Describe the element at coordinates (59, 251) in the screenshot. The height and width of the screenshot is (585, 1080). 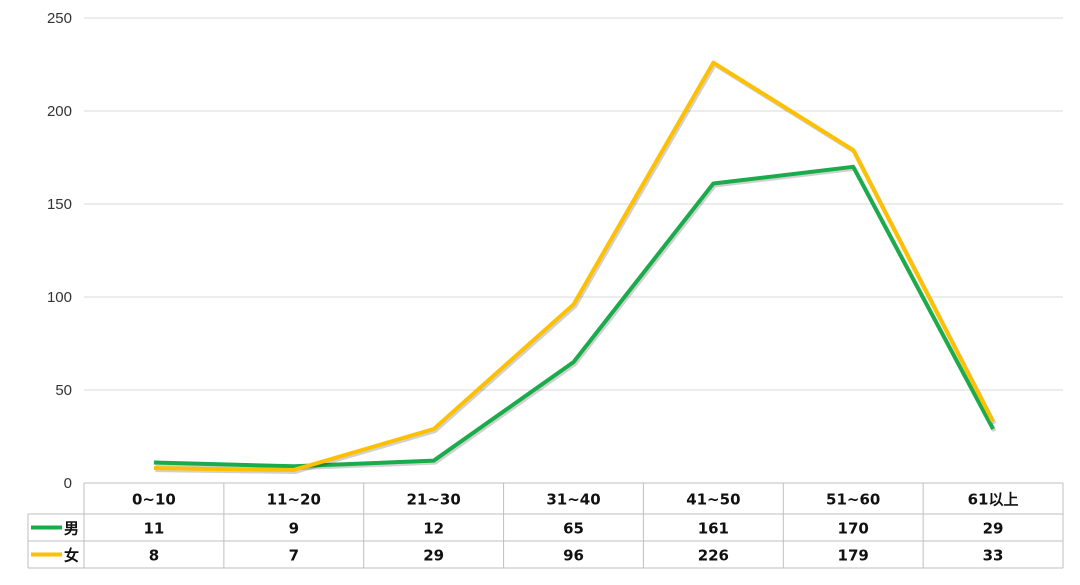
I see `y-axis-ticks: 0 50 100 150 200 250` at that location.